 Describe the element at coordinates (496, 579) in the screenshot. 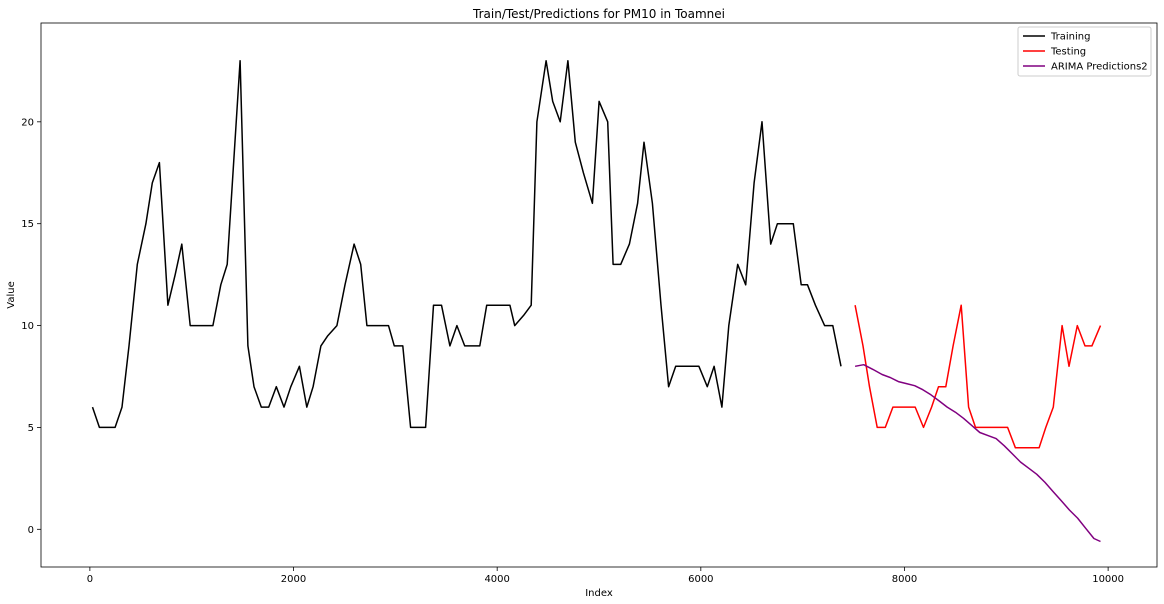

I see `x-tick-label: 4000` at that location.